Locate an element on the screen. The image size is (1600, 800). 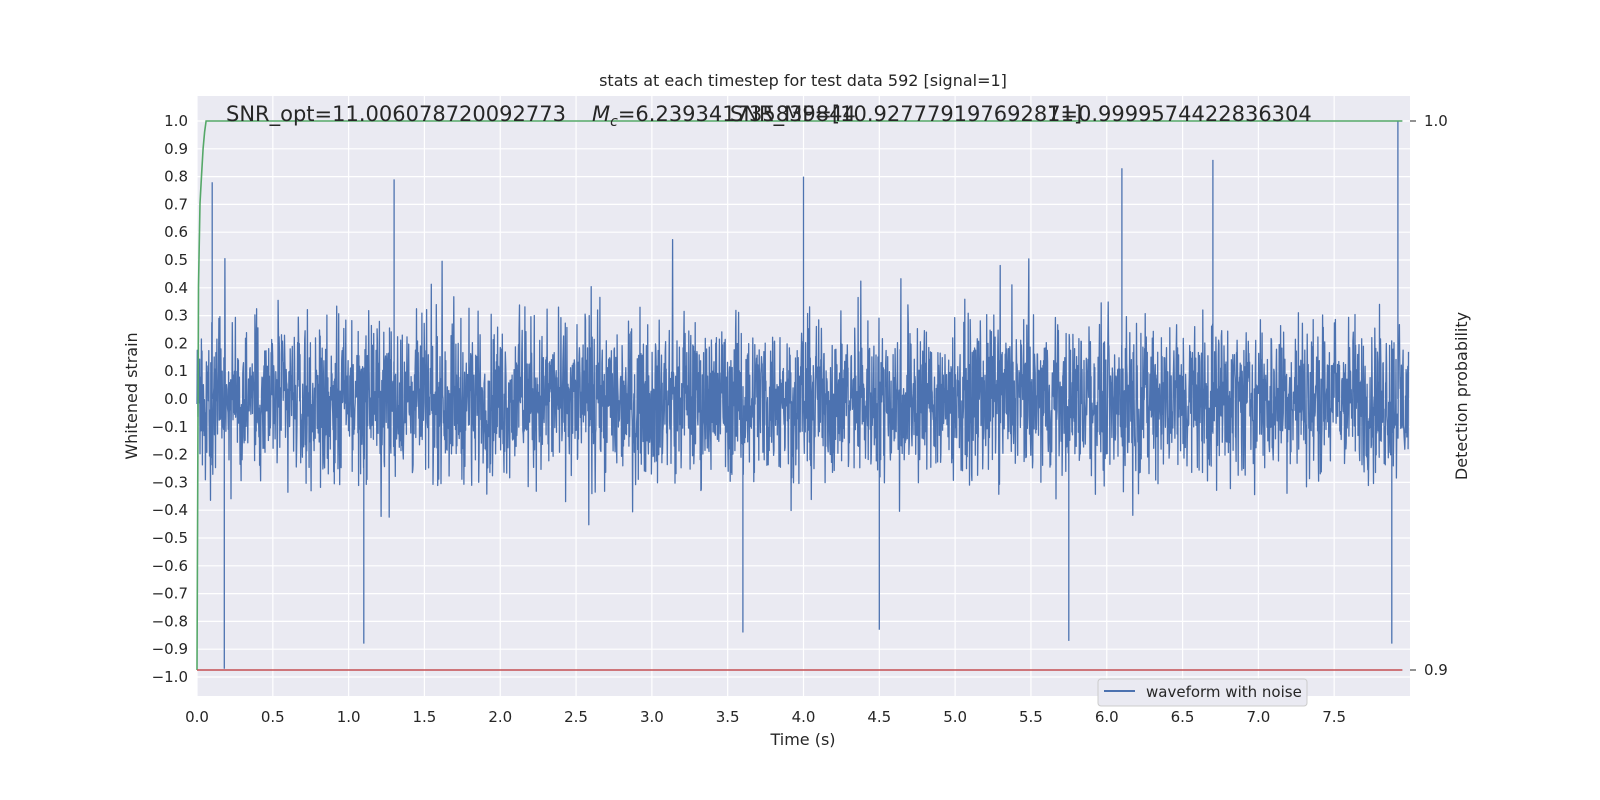
annotation-chirp-mass-symbol: M is located at coordinates (601, 114).